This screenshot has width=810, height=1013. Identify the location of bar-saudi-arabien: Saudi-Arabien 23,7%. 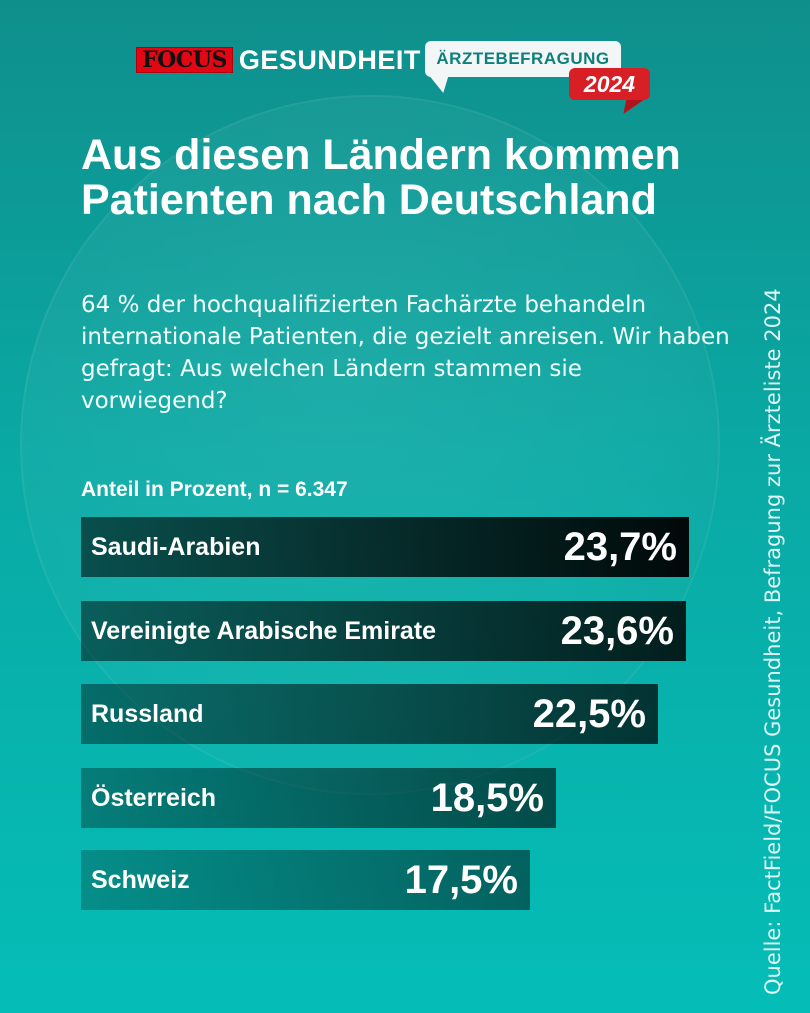
(385, 547).